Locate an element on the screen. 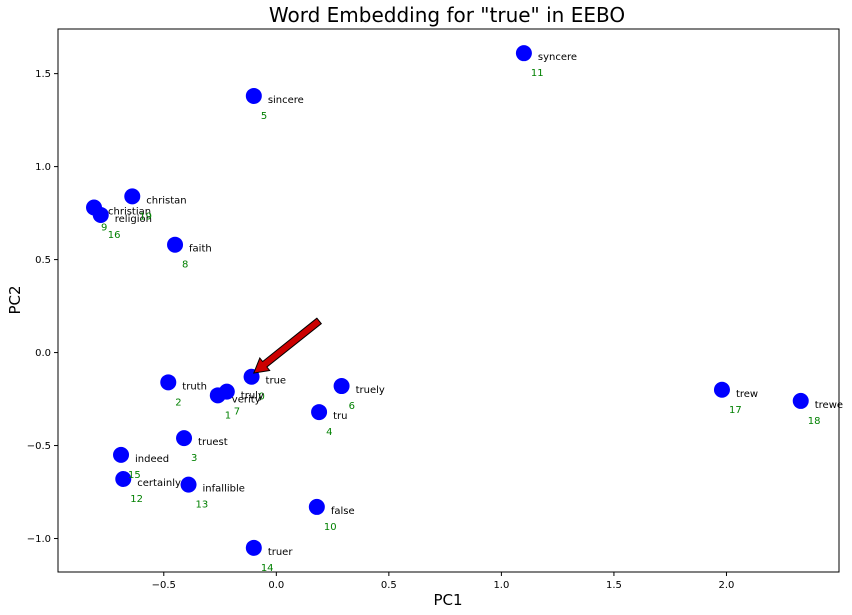  point-word-label: infallible is located at coordinates (224, 489).